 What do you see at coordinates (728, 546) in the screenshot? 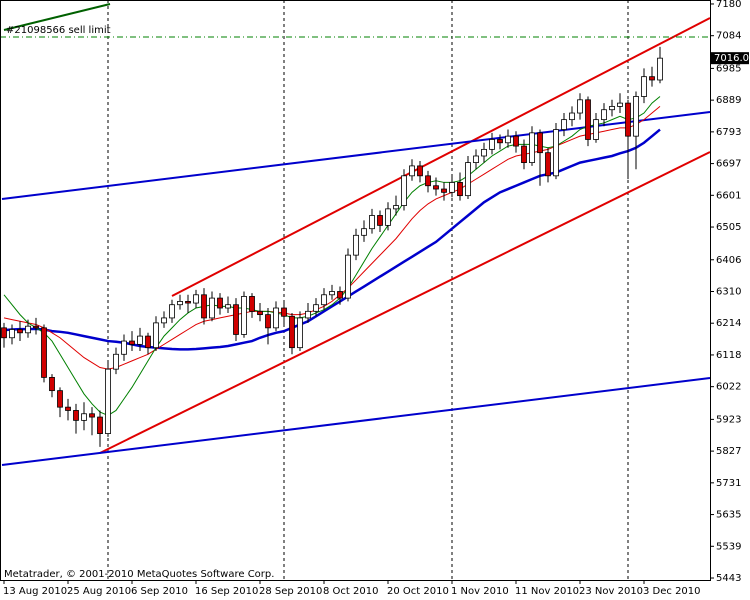
I see `y-tick-label: 5539` at bounding box center [728, 546].